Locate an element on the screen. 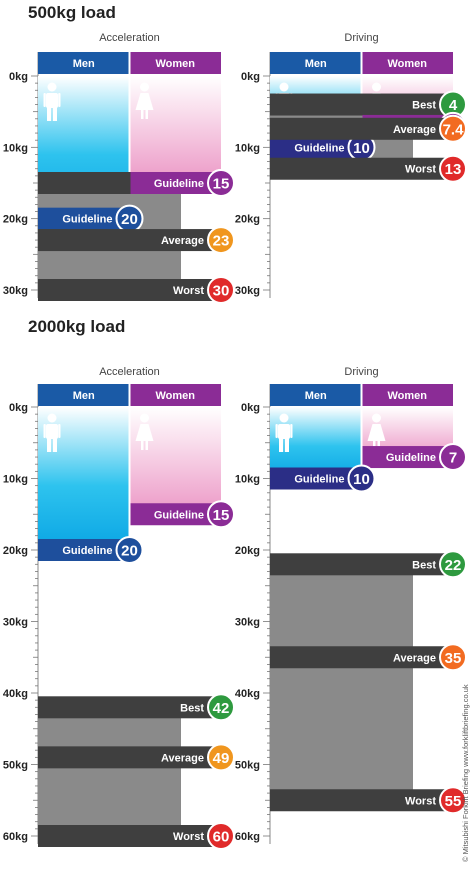  women-header-label: Women is located at coordinates (407, 64).